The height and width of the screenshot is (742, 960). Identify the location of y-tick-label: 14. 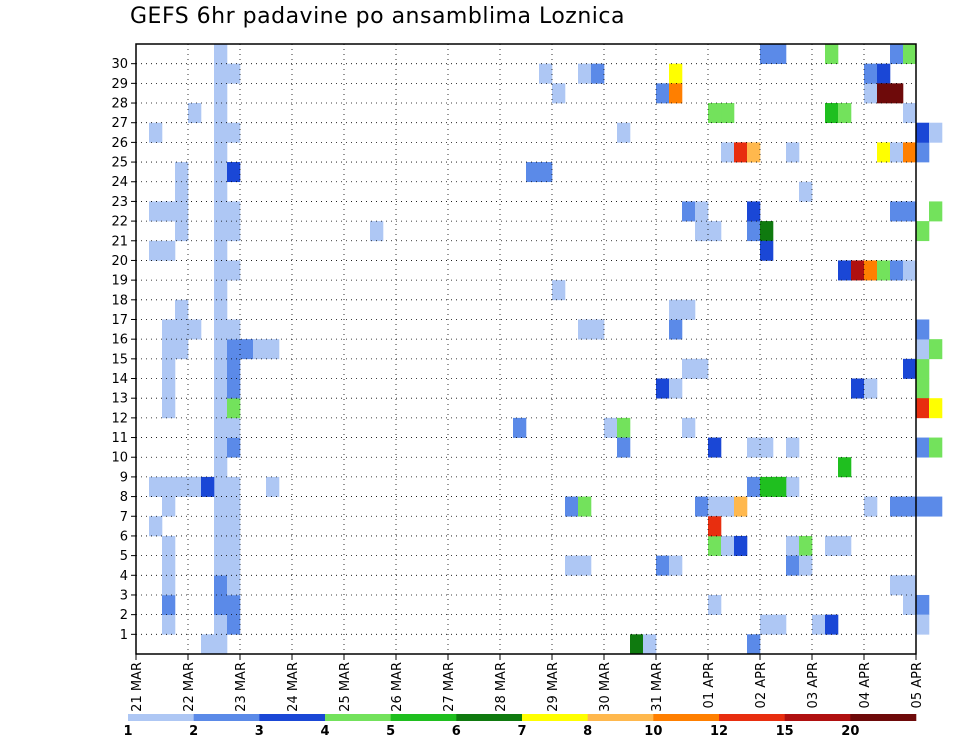
(119, 379).